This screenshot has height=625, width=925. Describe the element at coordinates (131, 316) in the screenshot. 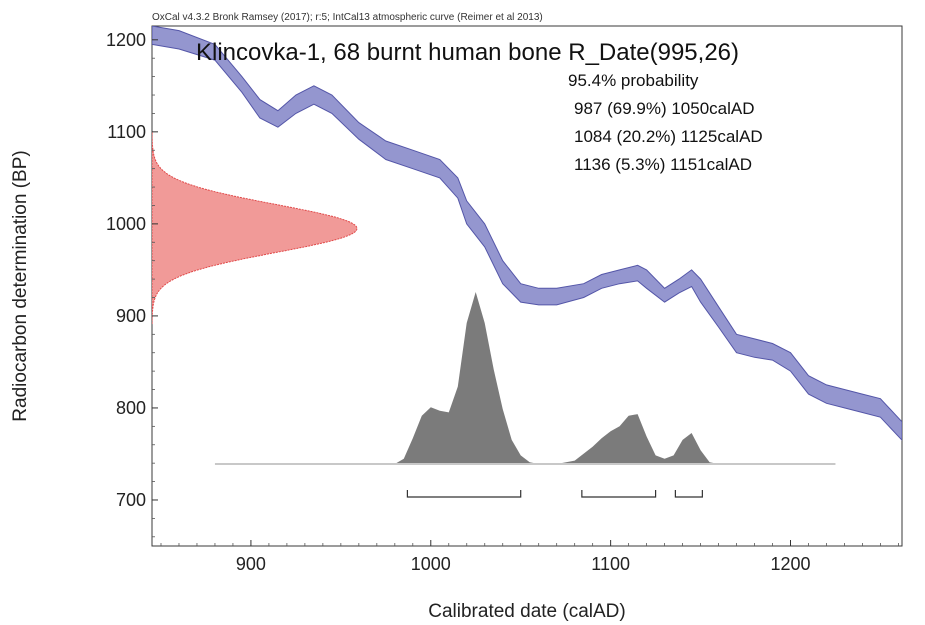

I see `y-tick-label-900: 900` at that location.